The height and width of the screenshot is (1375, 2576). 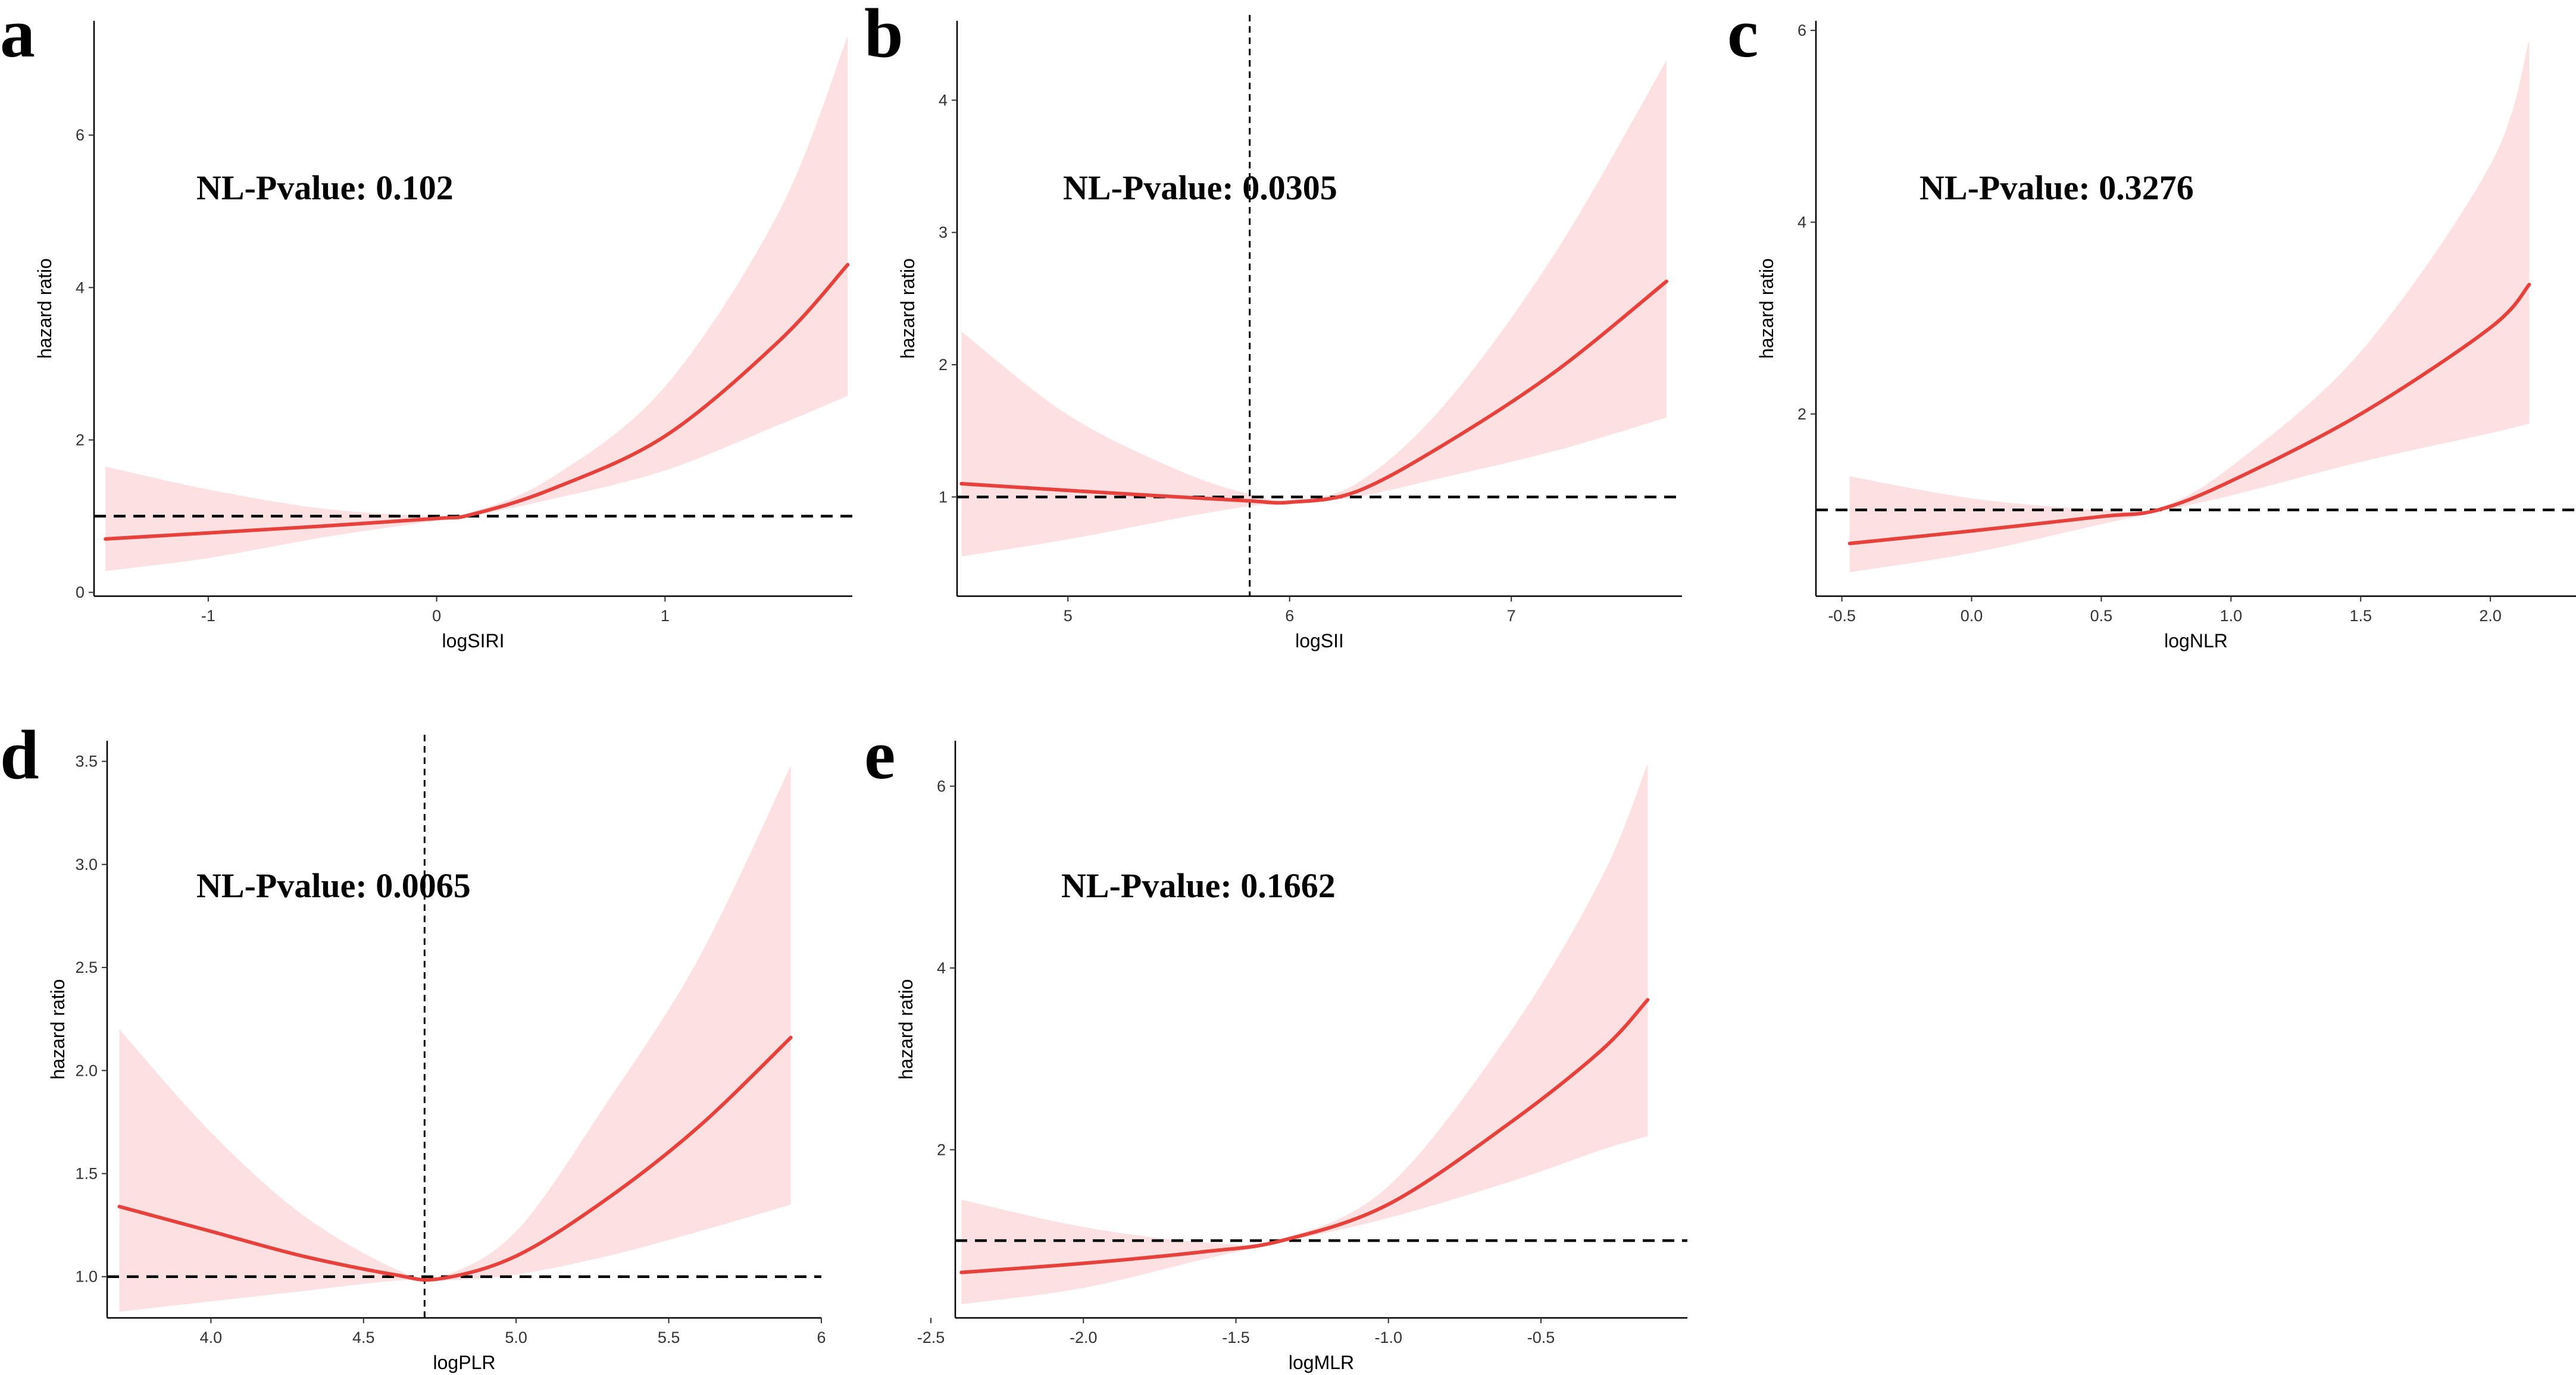 What do you see at coordinates (2231, 616) in the screenshot?
I see `x-tick-label: 1.0` at bounding box center [2231, 616].